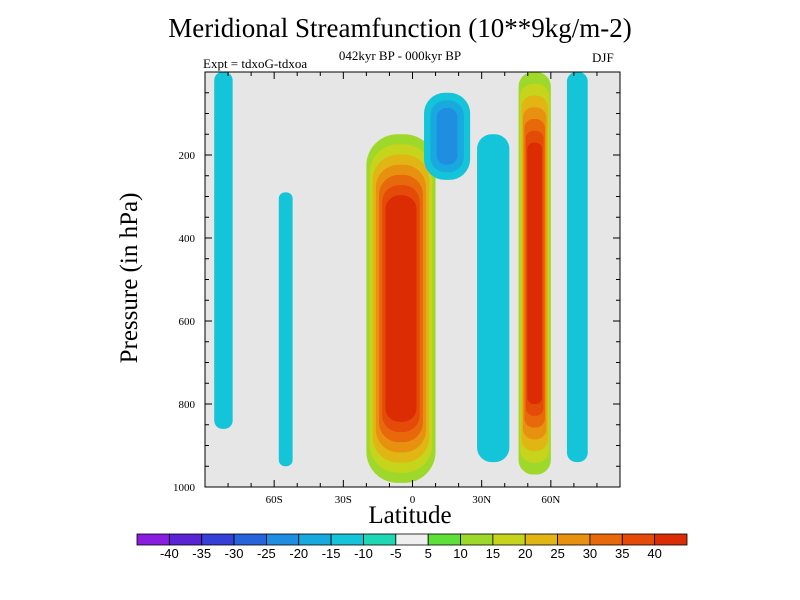  I want to click on colorbar-label: -10, so click(363, 553).